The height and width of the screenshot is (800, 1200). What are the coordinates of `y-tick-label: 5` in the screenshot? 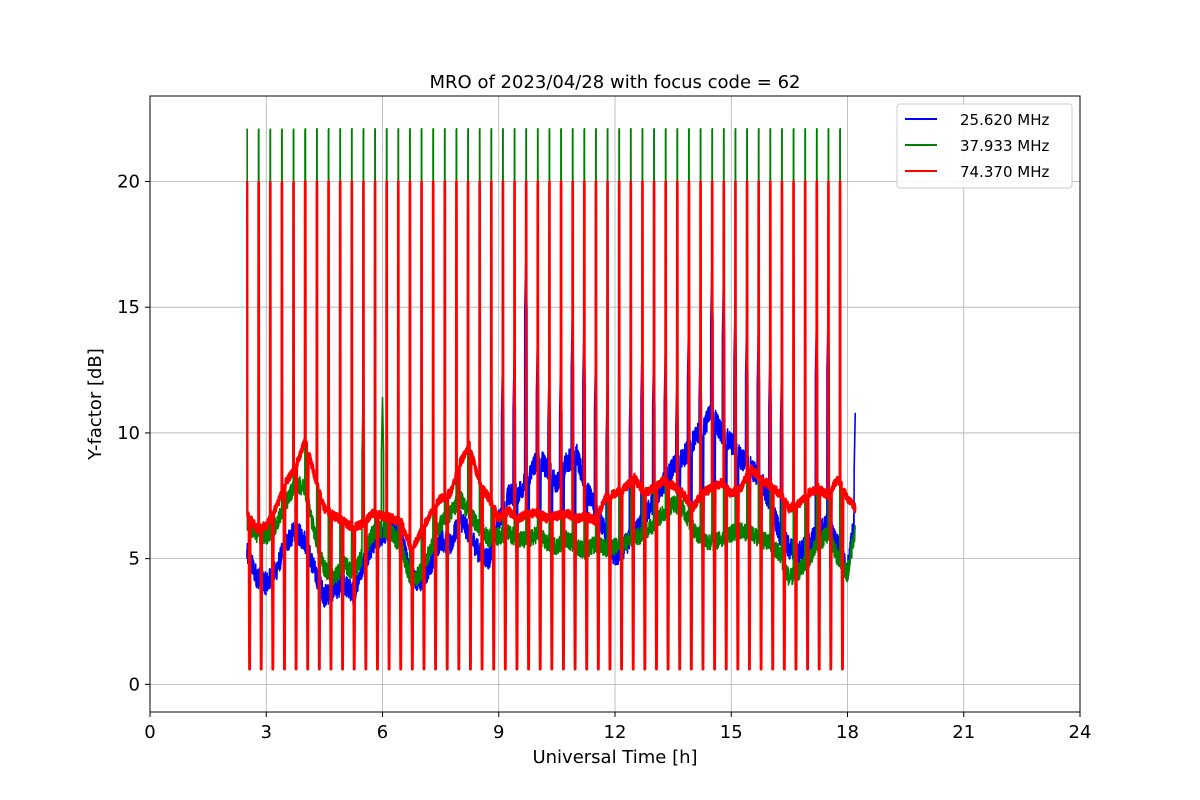 It's located at (134, 559).